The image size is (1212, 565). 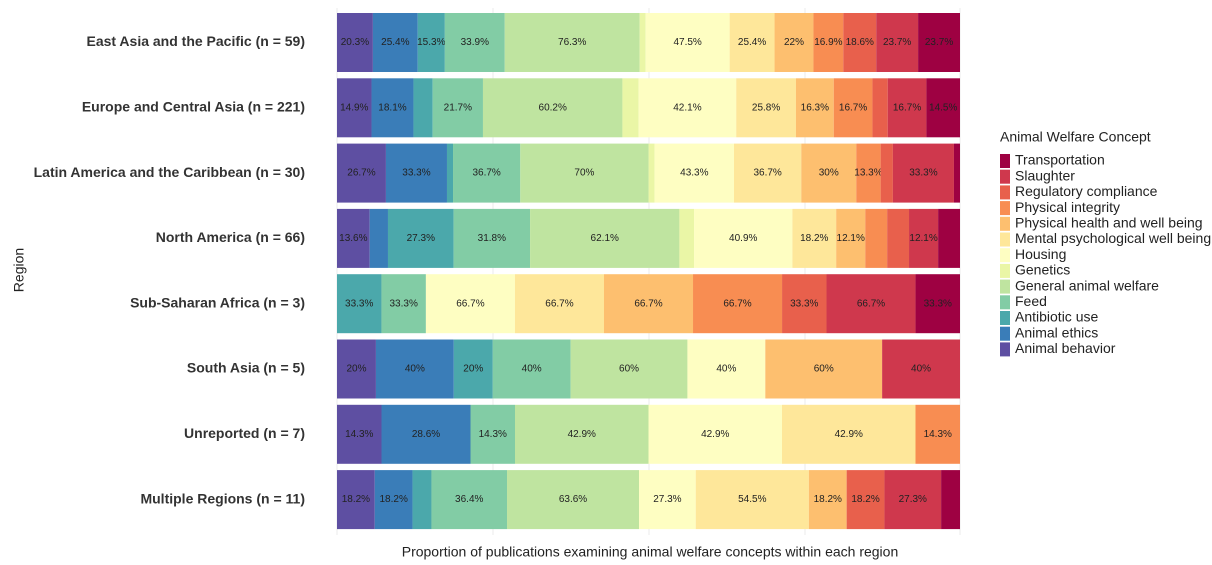 I want to click on data-label: 54.5%, so click(x=752, y=499).